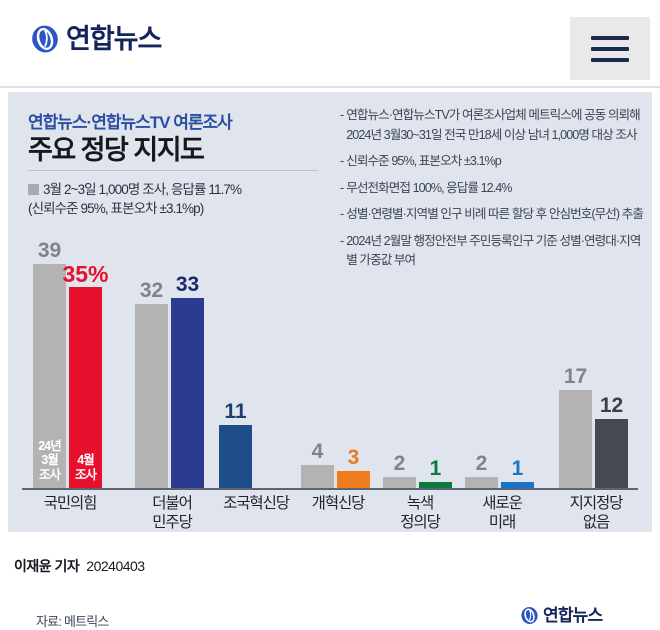 The width and height of the screenshot is (660, 630). Describe the element at coordinates (330, 87) in the screenshot. I see `header-divider` at that location.